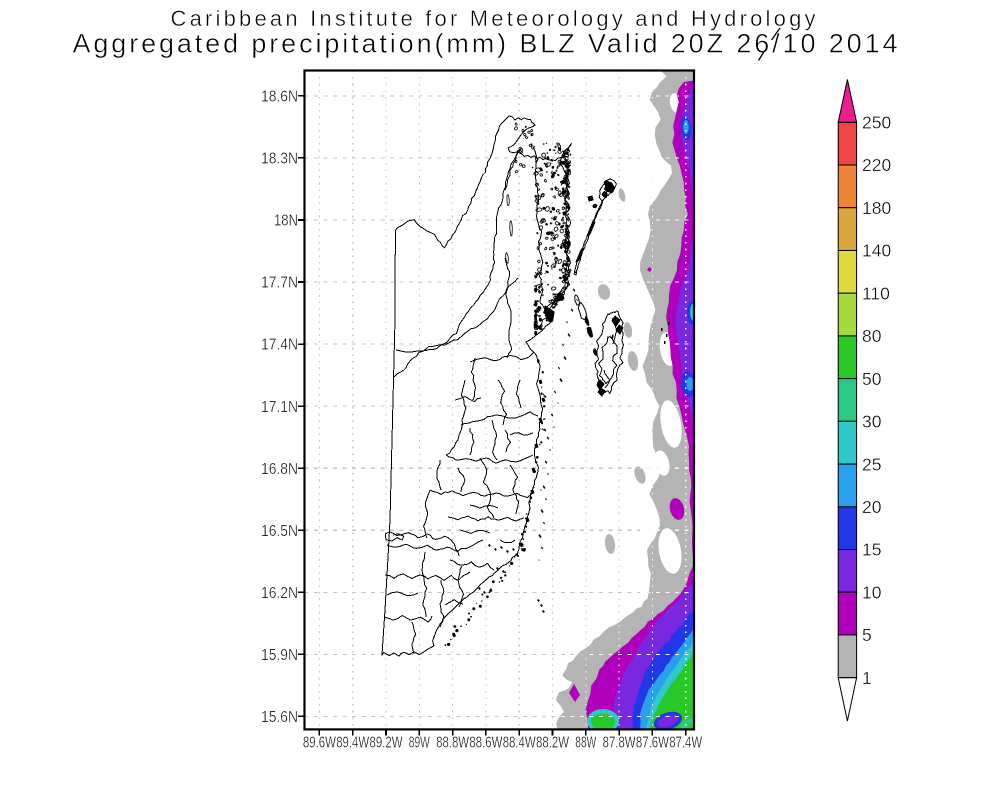 This screenshot has height=800, width=1000. What do you see at coordinates (279, 283) in the screenshot?
I see `svg-text: 17.7N` at bounding box center [279, 283].